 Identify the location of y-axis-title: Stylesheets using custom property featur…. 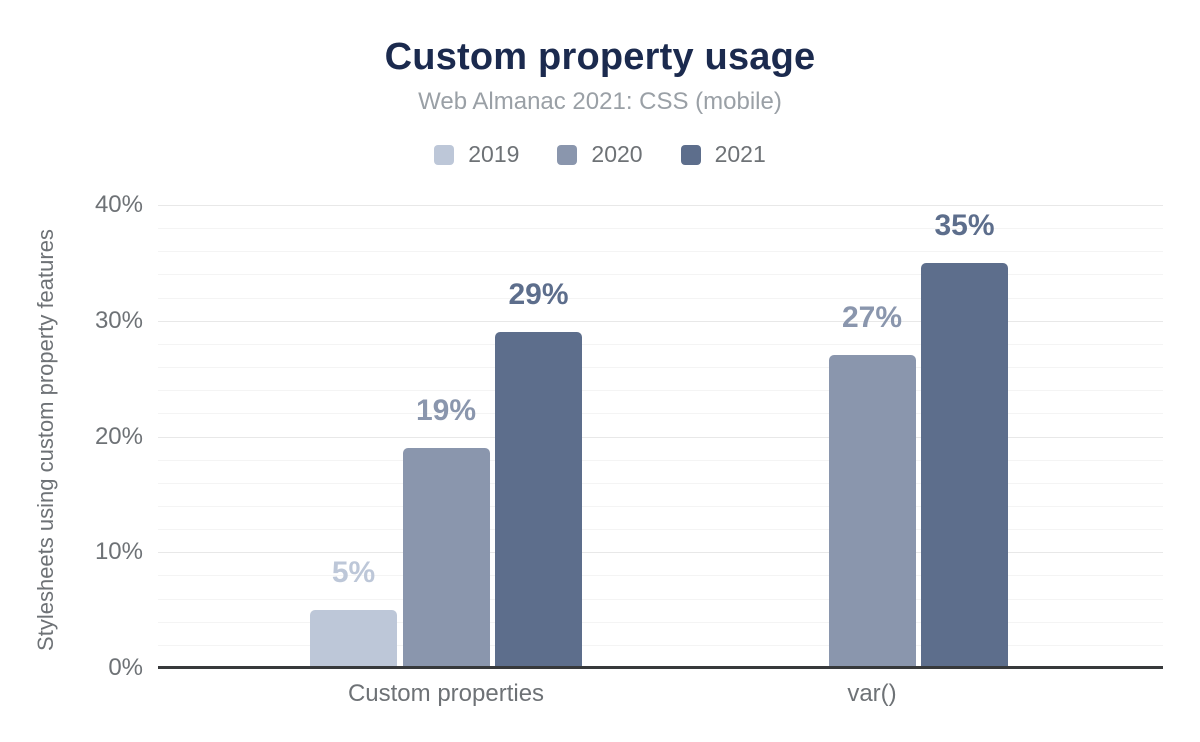
(45, 440).